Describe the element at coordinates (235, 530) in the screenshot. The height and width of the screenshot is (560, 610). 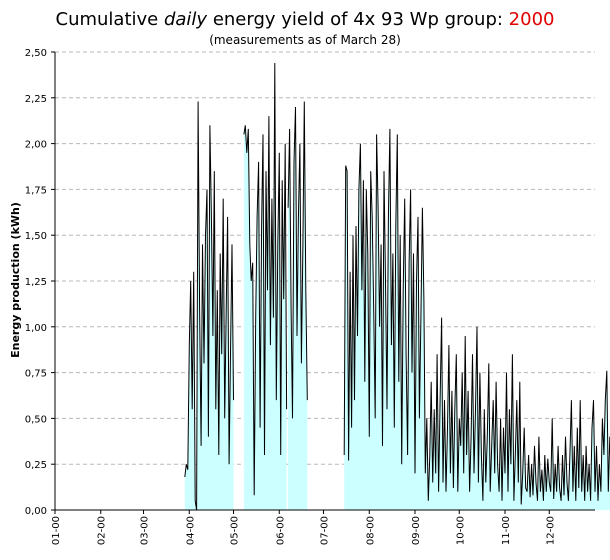
I see `x-tick-label: 05-00` at that location.